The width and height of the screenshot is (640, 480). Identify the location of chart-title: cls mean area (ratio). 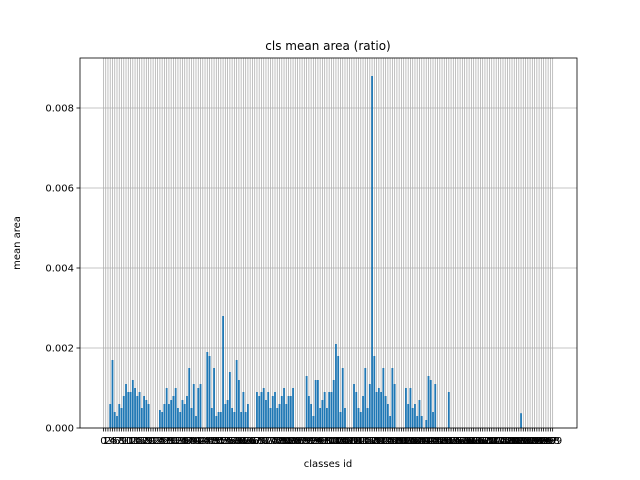
(327, 46).